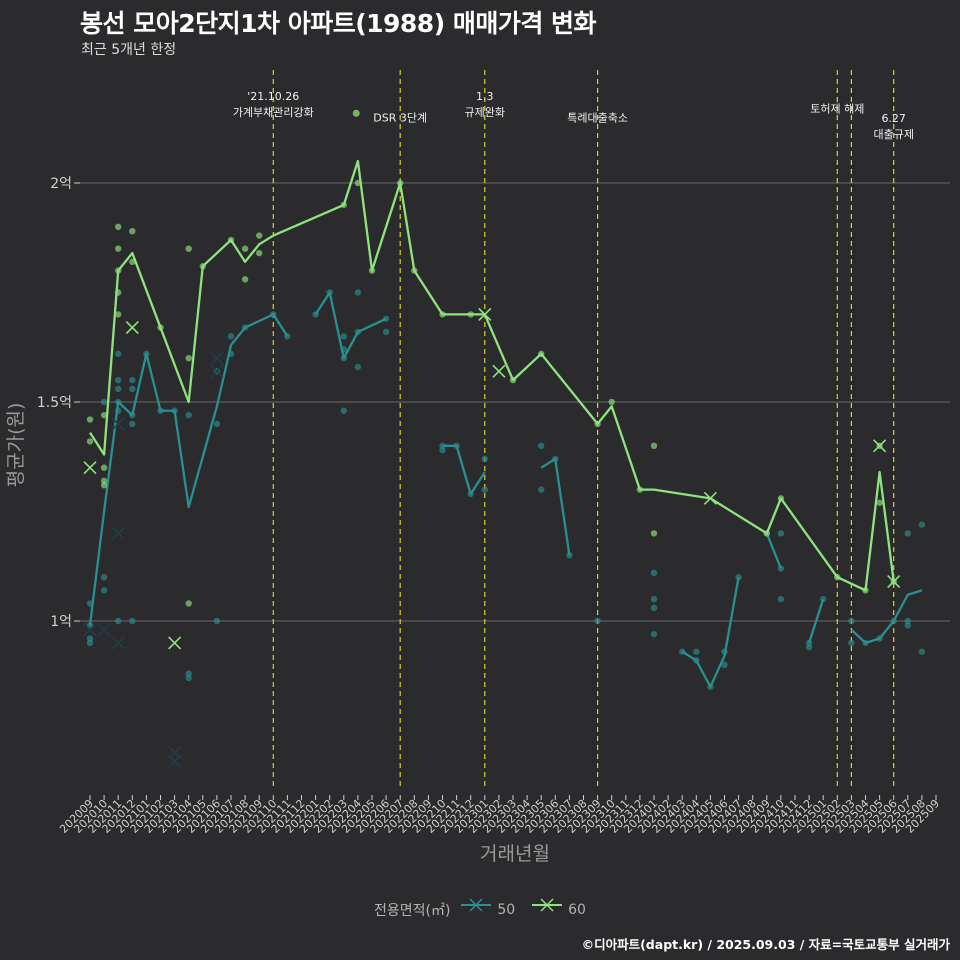 Image resolution: width=960 pixels, height=960 pixels. Describe the element at coordinates (597, 117) in the screenshot. I see `event-label: 특례대출축소` at that location.